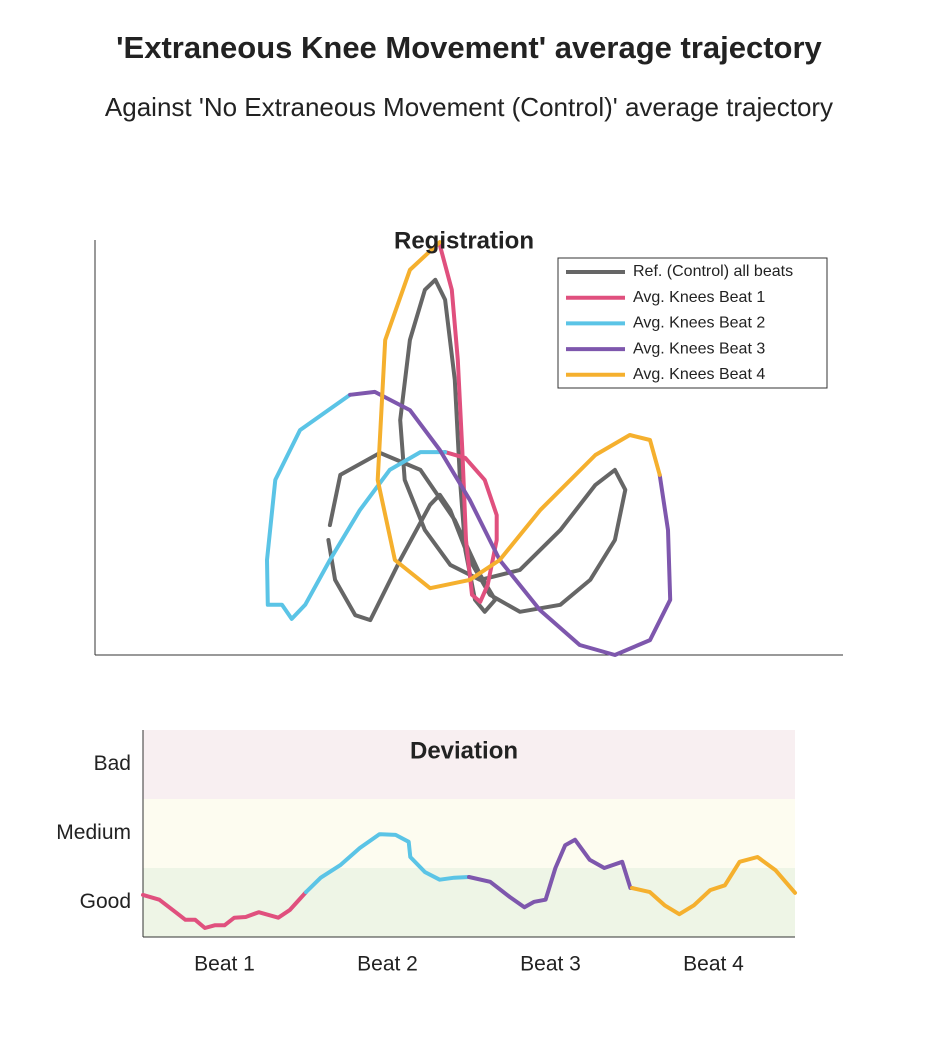 Image resolution: width=938 pixels, height=1042 pixels. What do you see at coordinates (550, 964) in the screenshot?
I see `x-tick-label: Beat 3` at bounding box center [550, 964].